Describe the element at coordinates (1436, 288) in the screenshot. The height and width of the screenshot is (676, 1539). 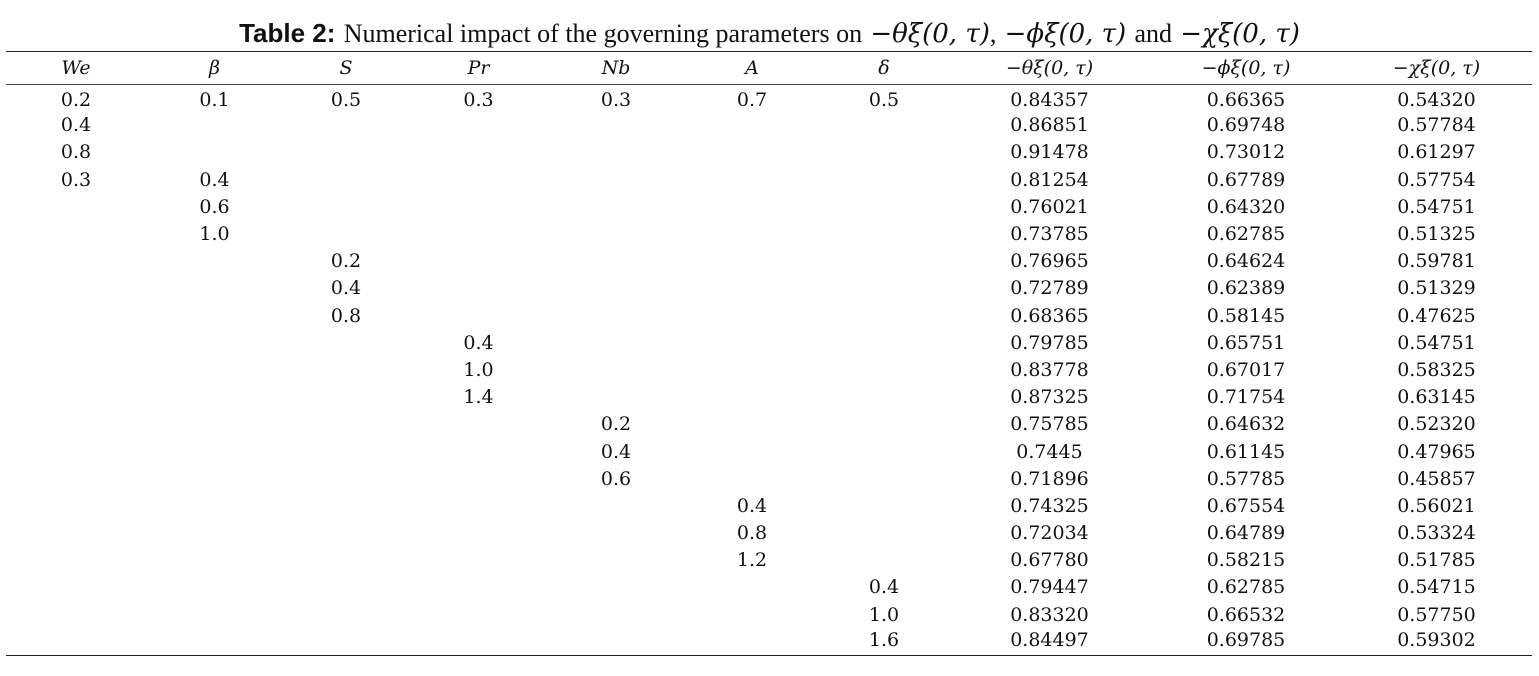
I see `table-cell-chi: 0.51329` at that location.